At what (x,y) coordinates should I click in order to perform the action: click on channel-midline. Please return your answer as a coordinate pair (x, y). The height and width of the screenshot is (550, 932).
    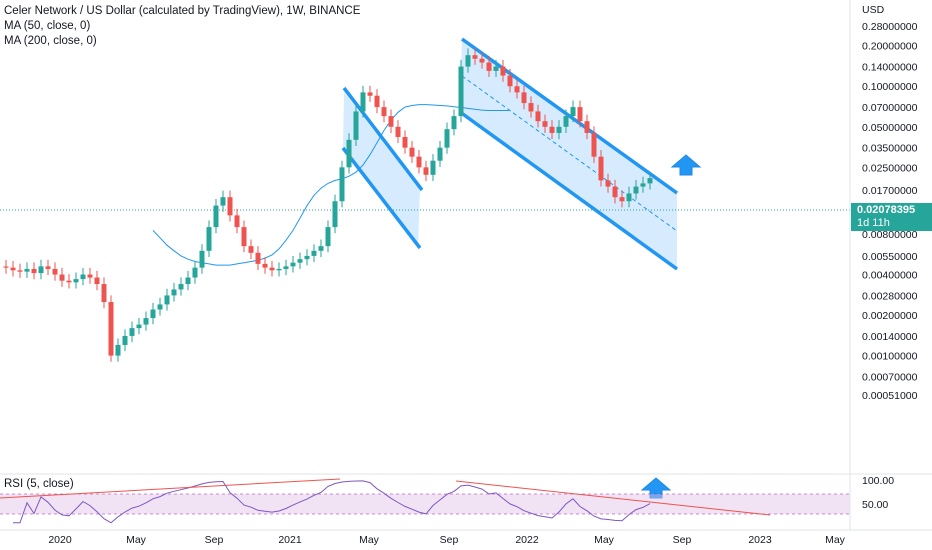
    Looking at the image, I should click on (569, 153).